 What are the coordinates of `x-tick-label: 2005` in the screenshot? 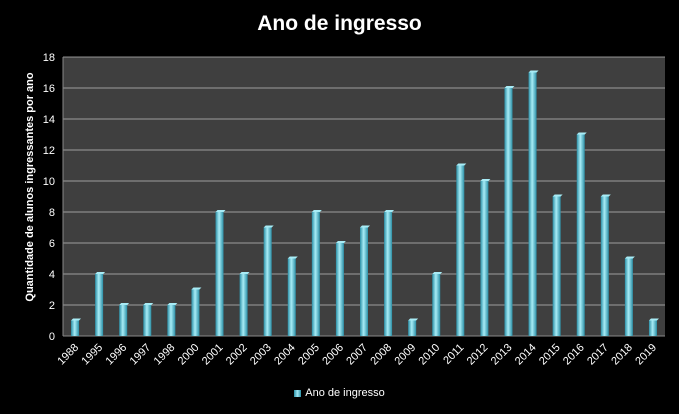 It's located at (309, 355).